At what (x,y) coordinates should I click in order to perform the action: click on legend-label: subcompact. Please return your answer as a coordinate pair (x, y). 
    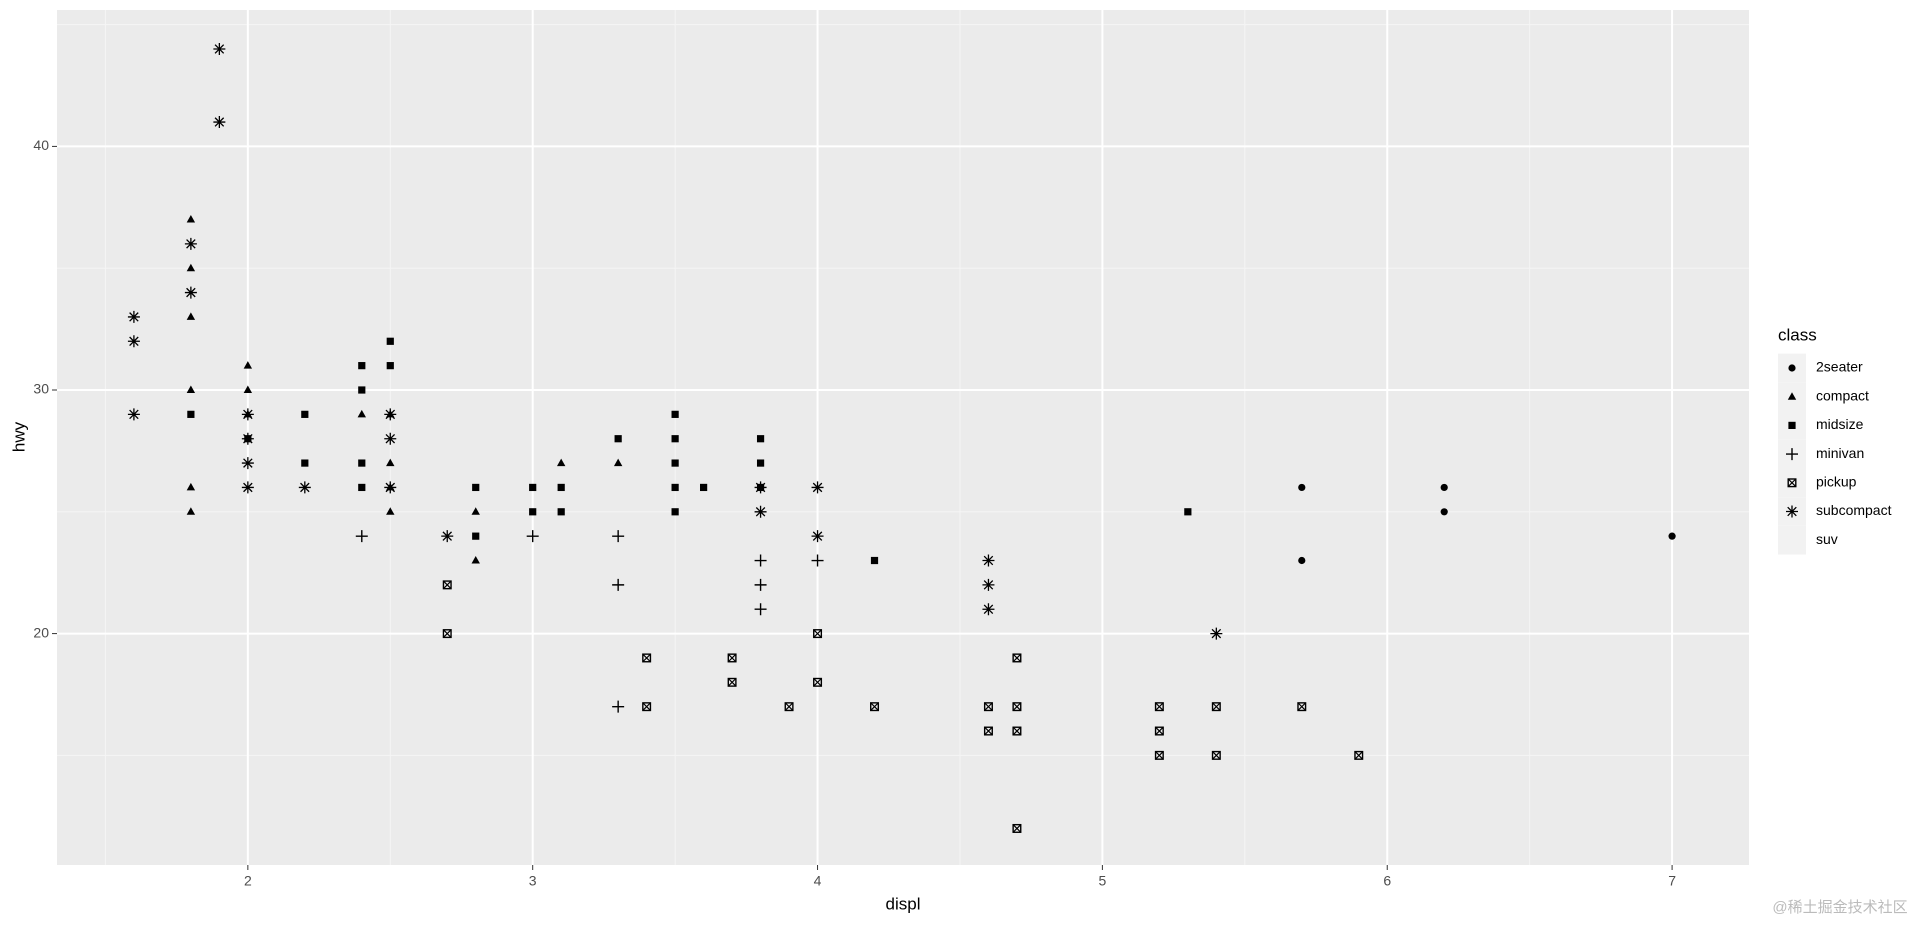
    Looking at the image, I should click on (1854, 510).